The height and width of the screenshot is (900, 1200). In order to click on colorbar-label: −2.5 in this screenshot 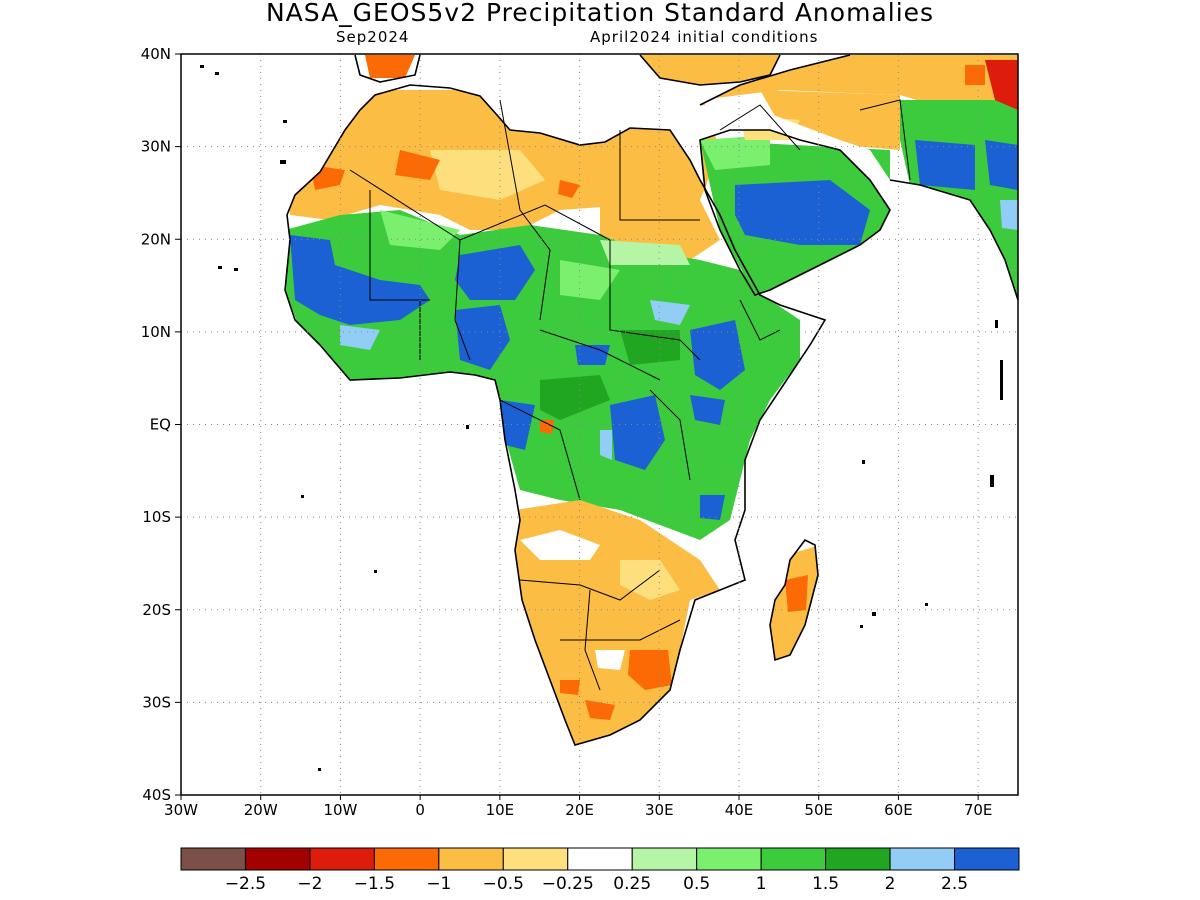, I will do `click(245, 884)`.